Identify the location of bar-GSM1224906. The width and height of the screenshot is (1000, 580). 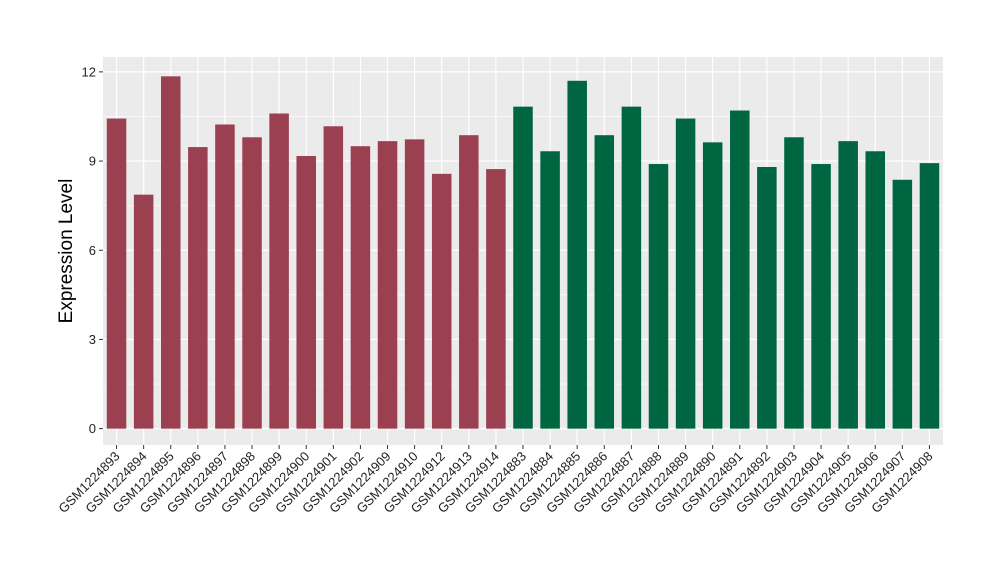
(875, 290).